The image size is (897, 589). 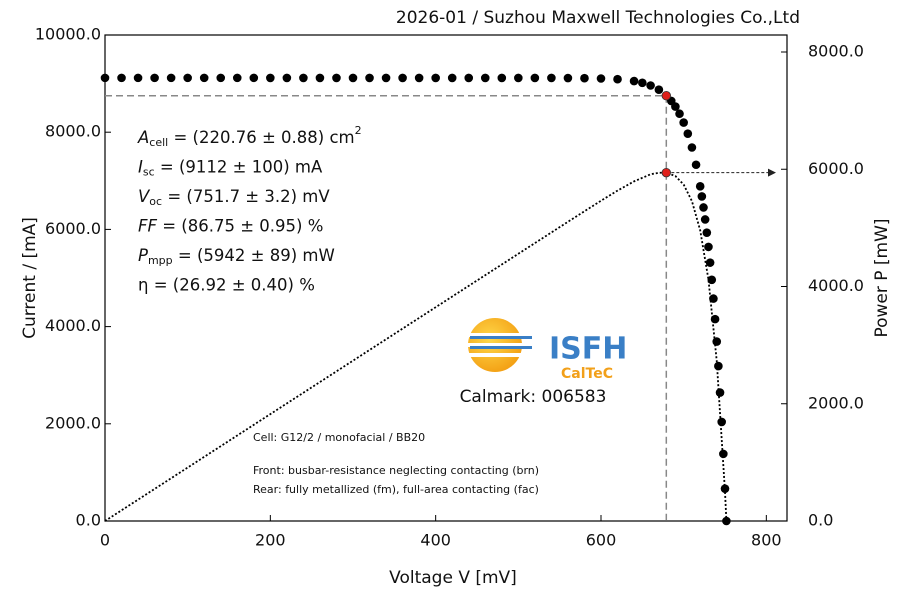 What do you see at coordinates (143, 137) in the screenshot?
I see `parameter-symbol: A` at bounding box center [143, 137].